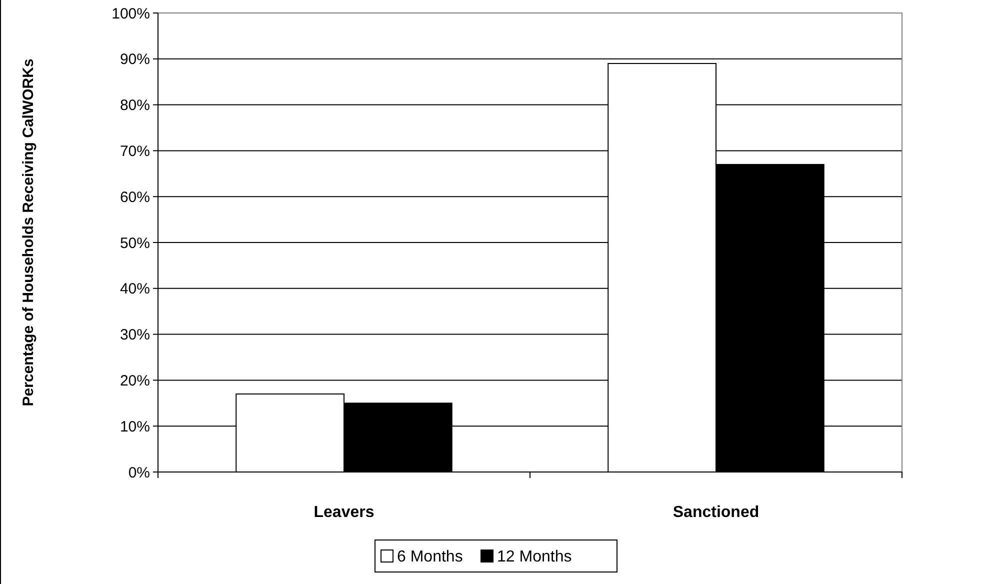 The image size is (982, 584). Describe the element at coordinates (716, 512) in the screenshot. I see `x-tick-label: Sanctioned` at that location.